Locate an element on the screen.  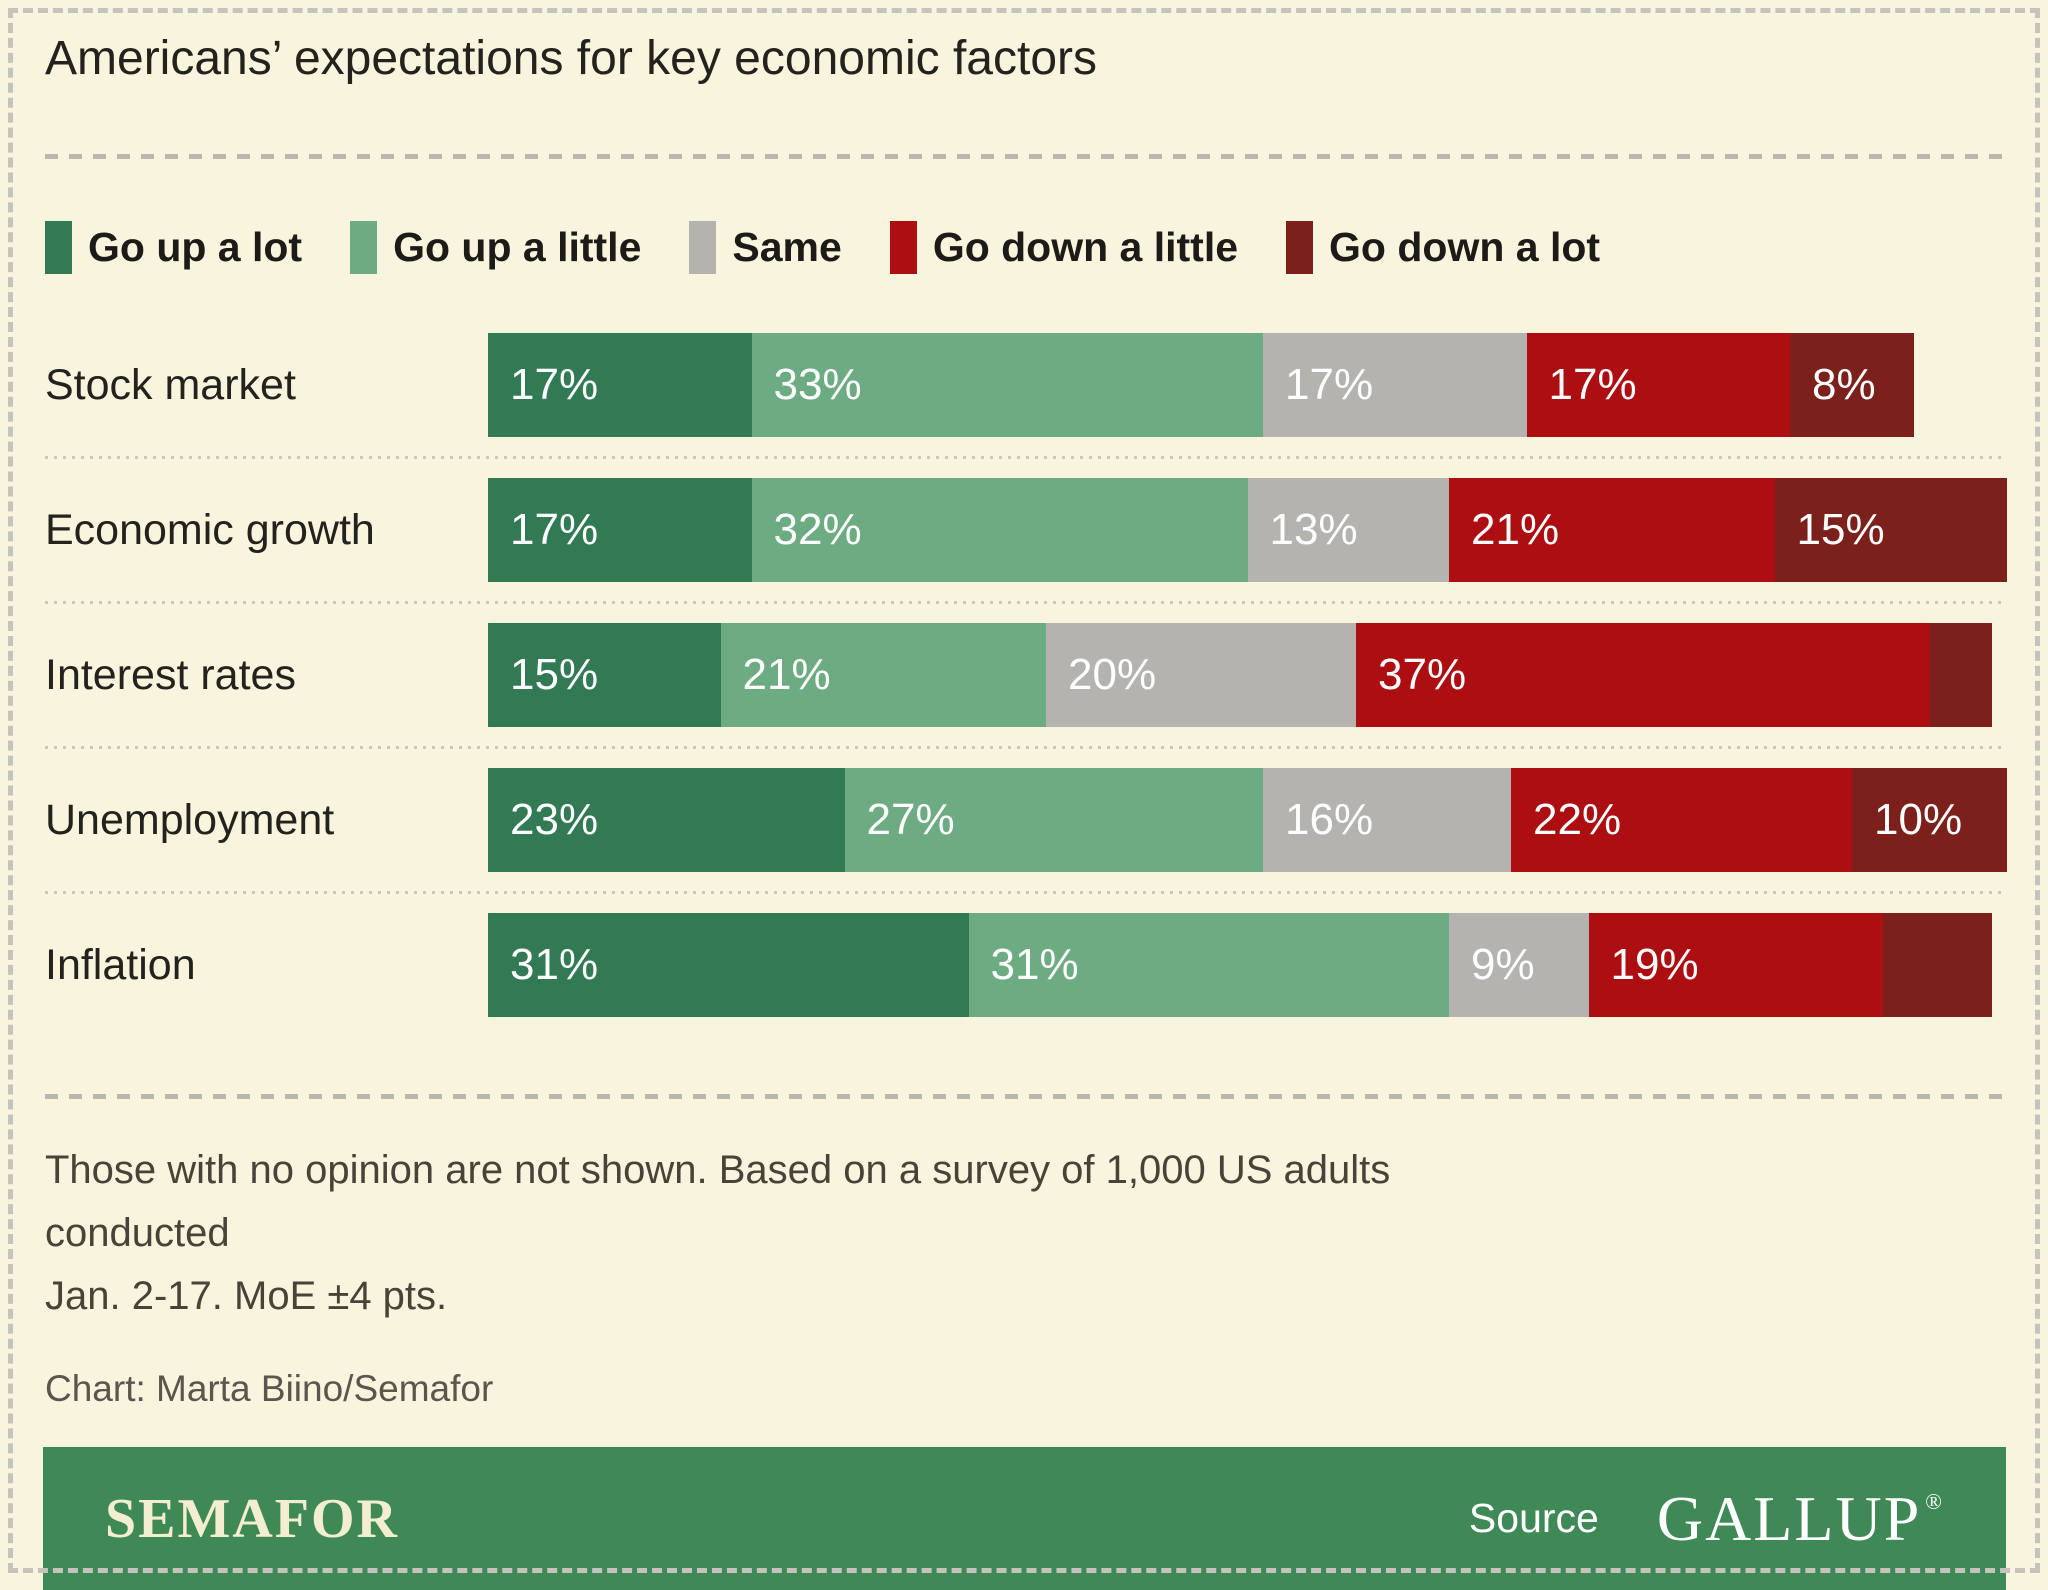
bar-segment-go-down-a-little: 37% is located at coordinates (1643, 675).